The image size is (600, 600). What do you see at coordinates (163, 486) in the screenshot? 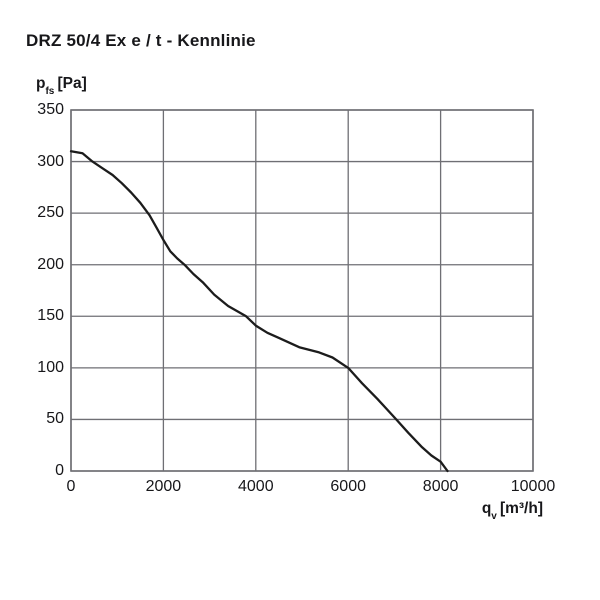
I see `x-tick-label: 2000` at bounding box center [163, 486].